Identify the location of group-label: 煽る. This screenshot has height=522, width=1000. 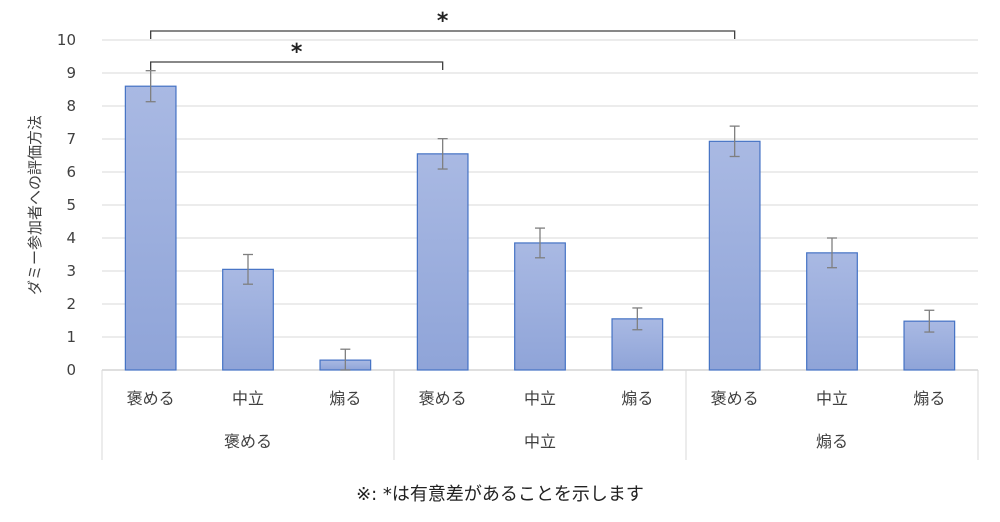
(832, 441).